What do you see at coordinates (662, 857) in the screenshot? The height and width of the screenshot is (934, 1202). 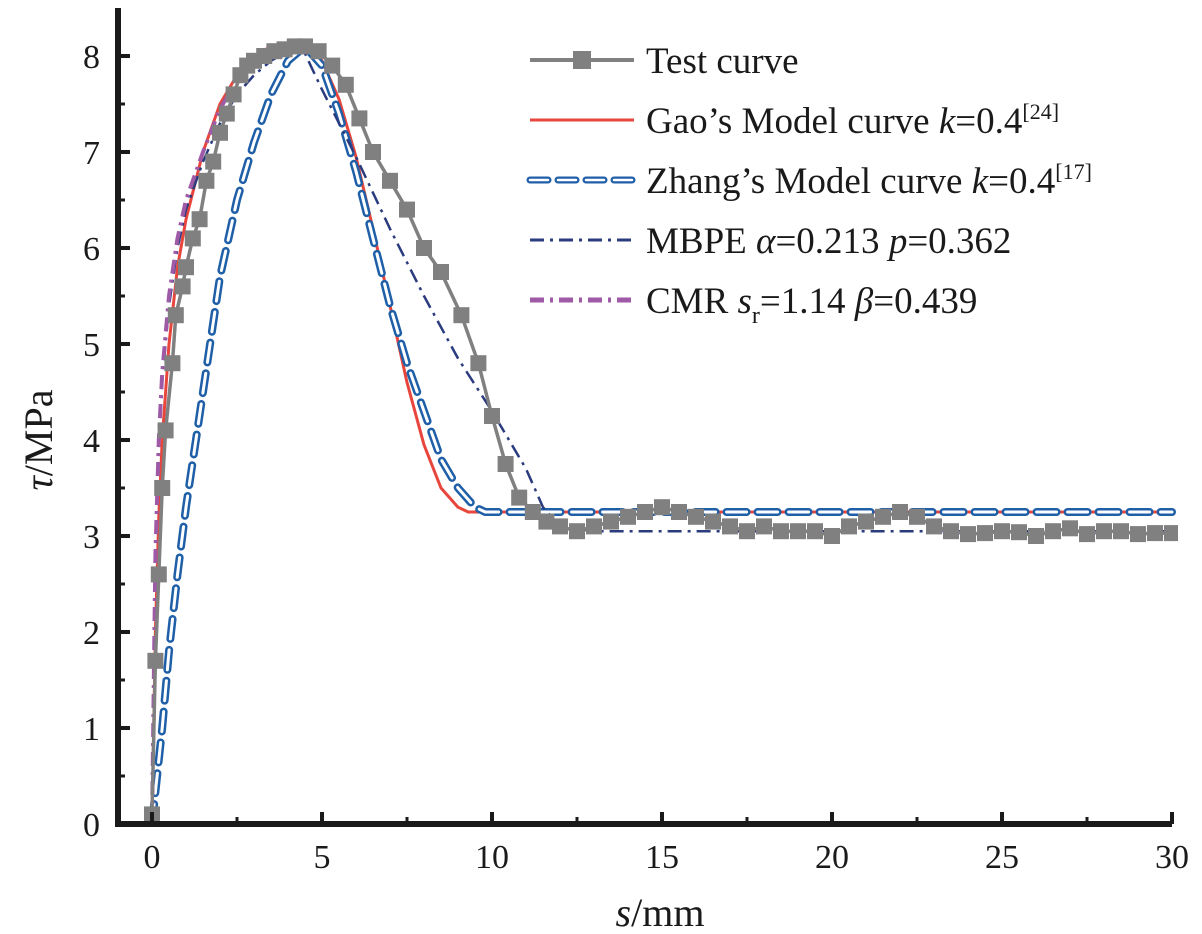 I see `x-tick-label: 15` at bounding box center [662, 857].